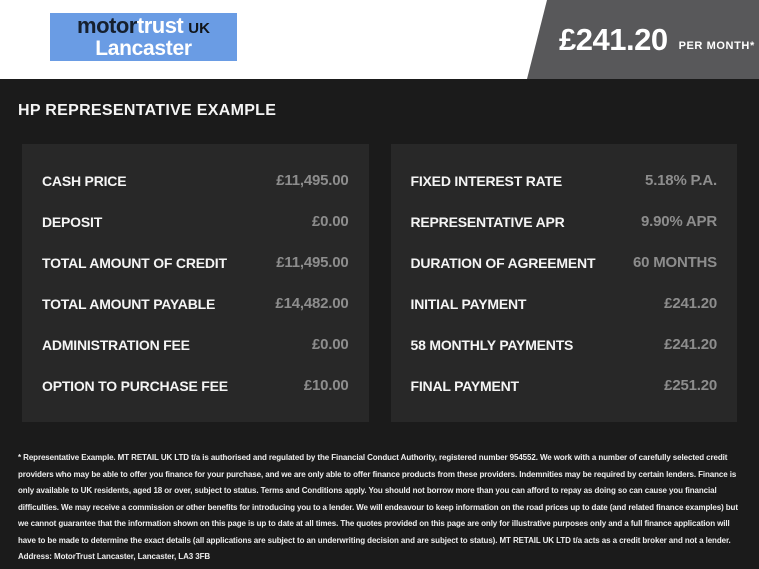  I want to click on finance-row: OPTION TO PURCHASE FEE £10.00, so click(195, 385).